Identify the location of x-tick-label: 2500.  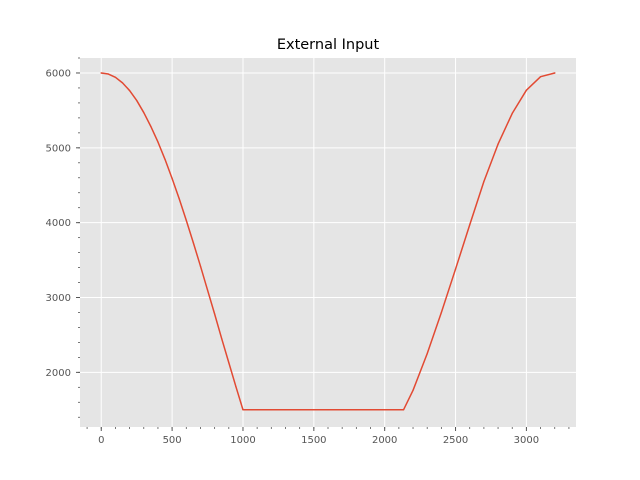
(455, 440).